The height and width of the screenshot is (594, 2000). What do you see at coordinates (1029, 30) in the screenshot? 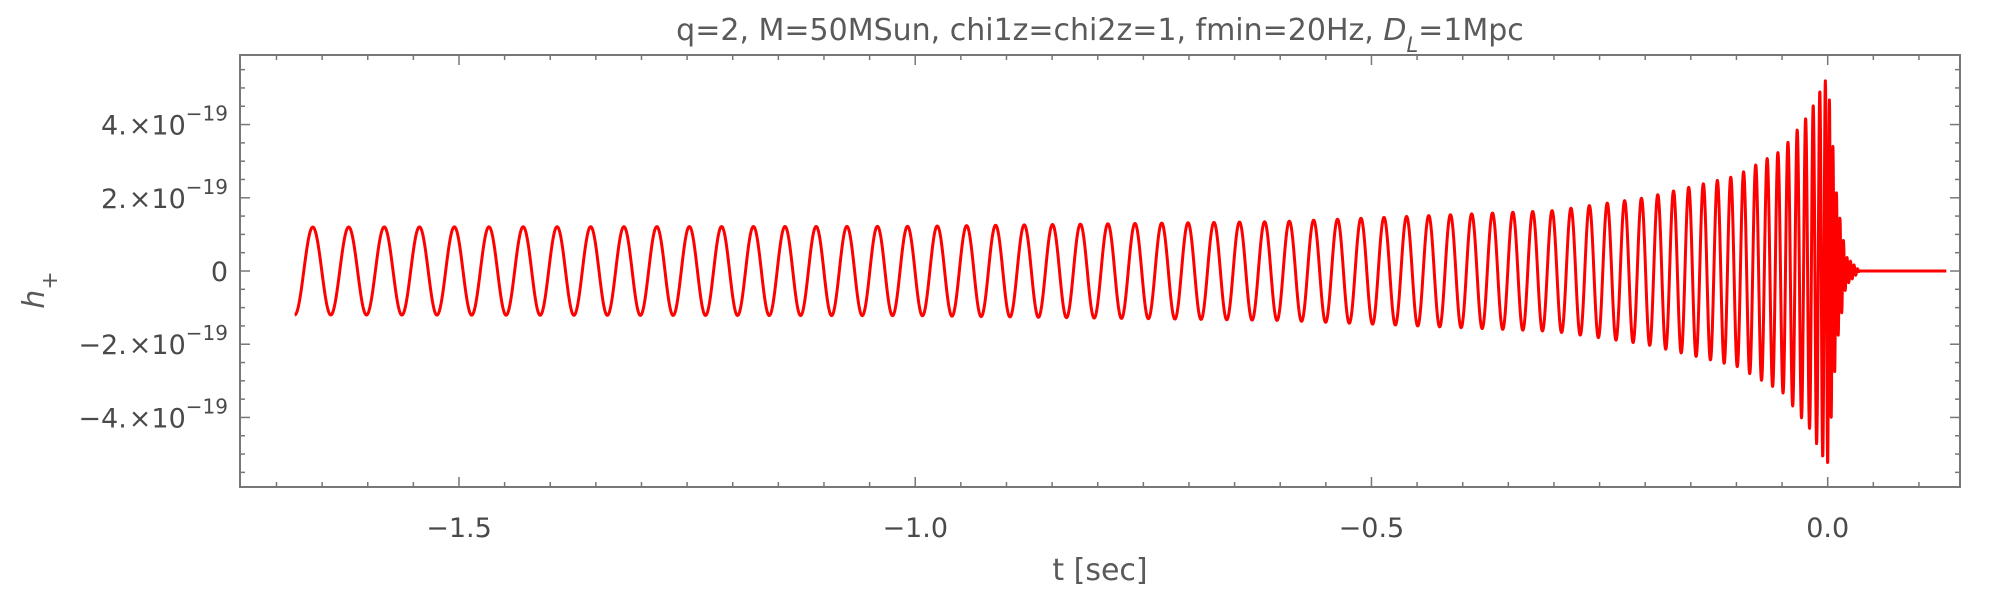
I see `chart-title-prefix: q=2, M=50MSun, chi1z=chi2z=1, fmin=20Hz,` at bounding box center [1029, 30].